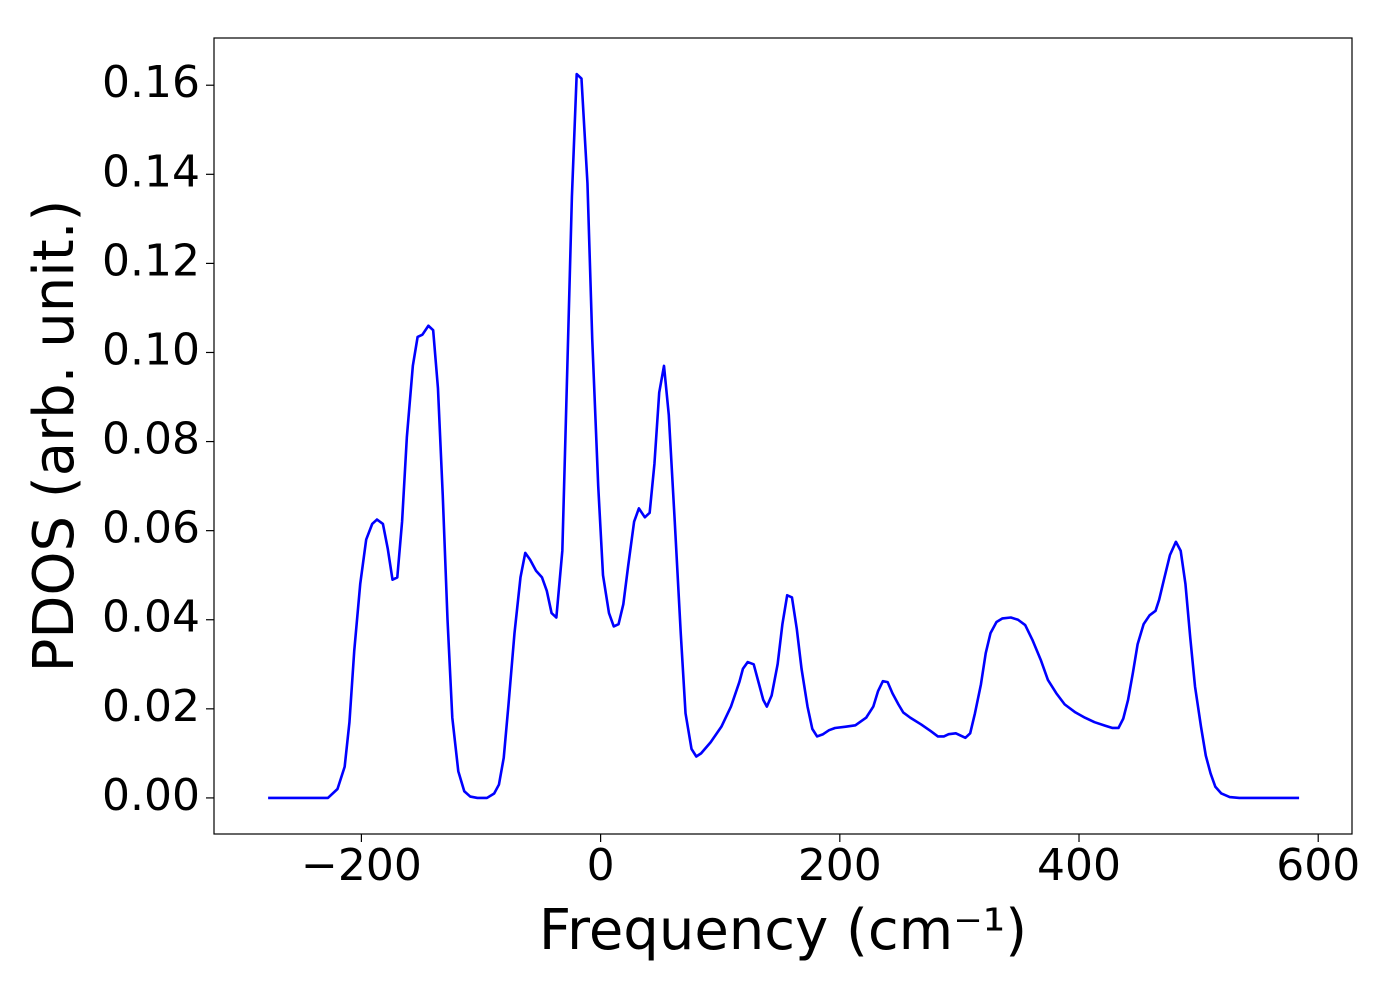  I want to click on y-tick-label: 0.04, so click(151, 617).